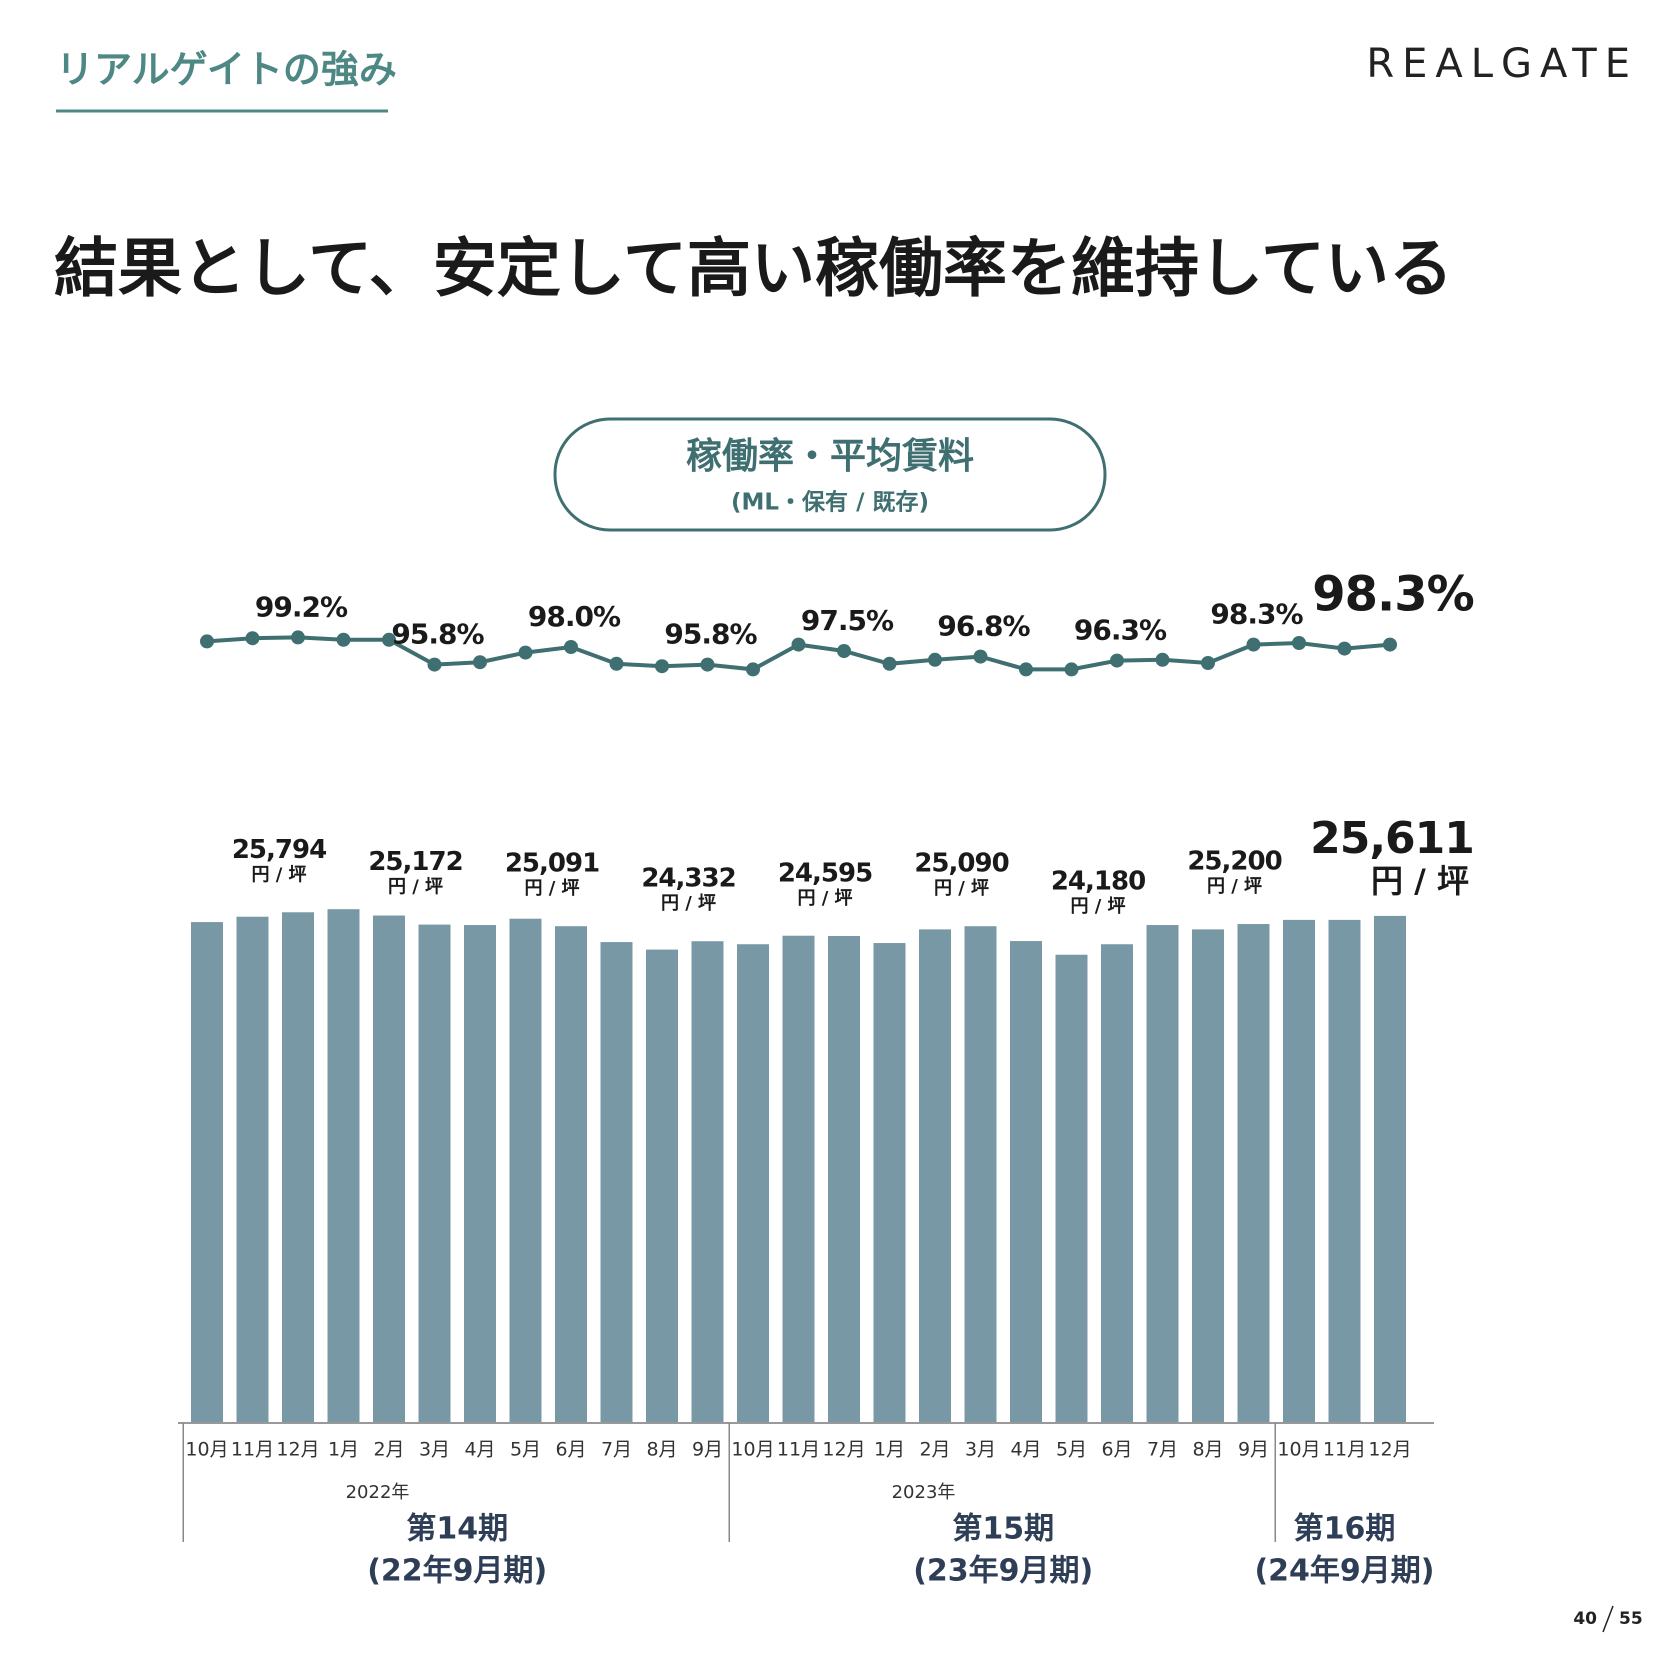  I want to click on chart-title-box, so click(830, 474).